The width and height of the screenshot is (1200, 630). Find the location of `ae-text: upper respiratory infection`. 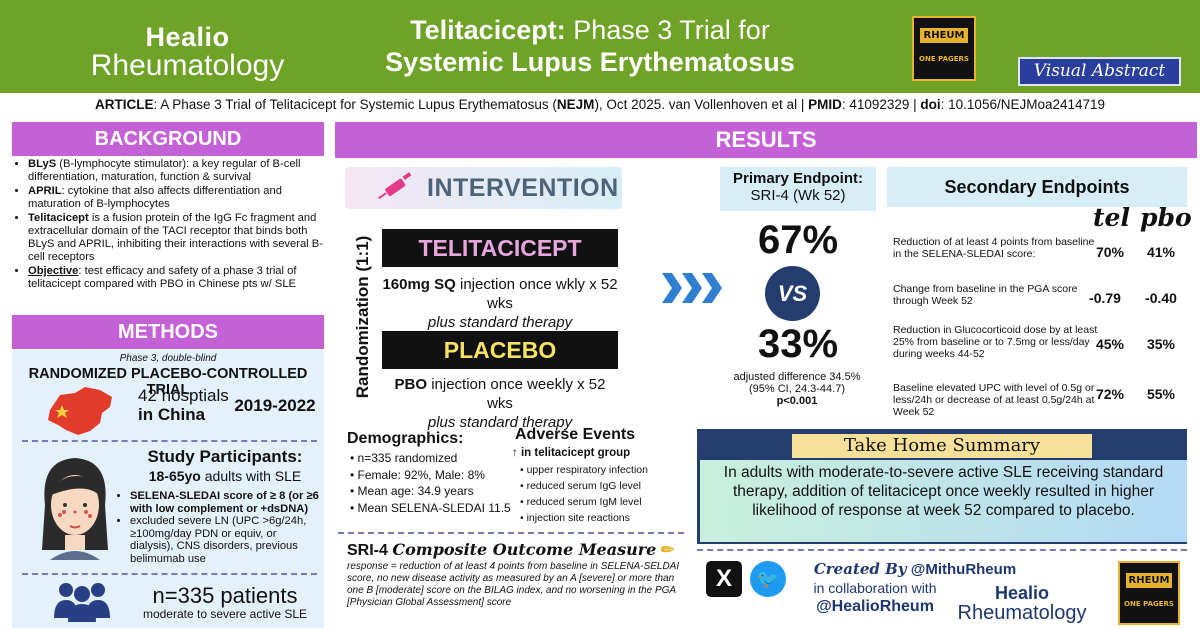

ae-text: upper respiratory infection is located at coordinates (587, 470).